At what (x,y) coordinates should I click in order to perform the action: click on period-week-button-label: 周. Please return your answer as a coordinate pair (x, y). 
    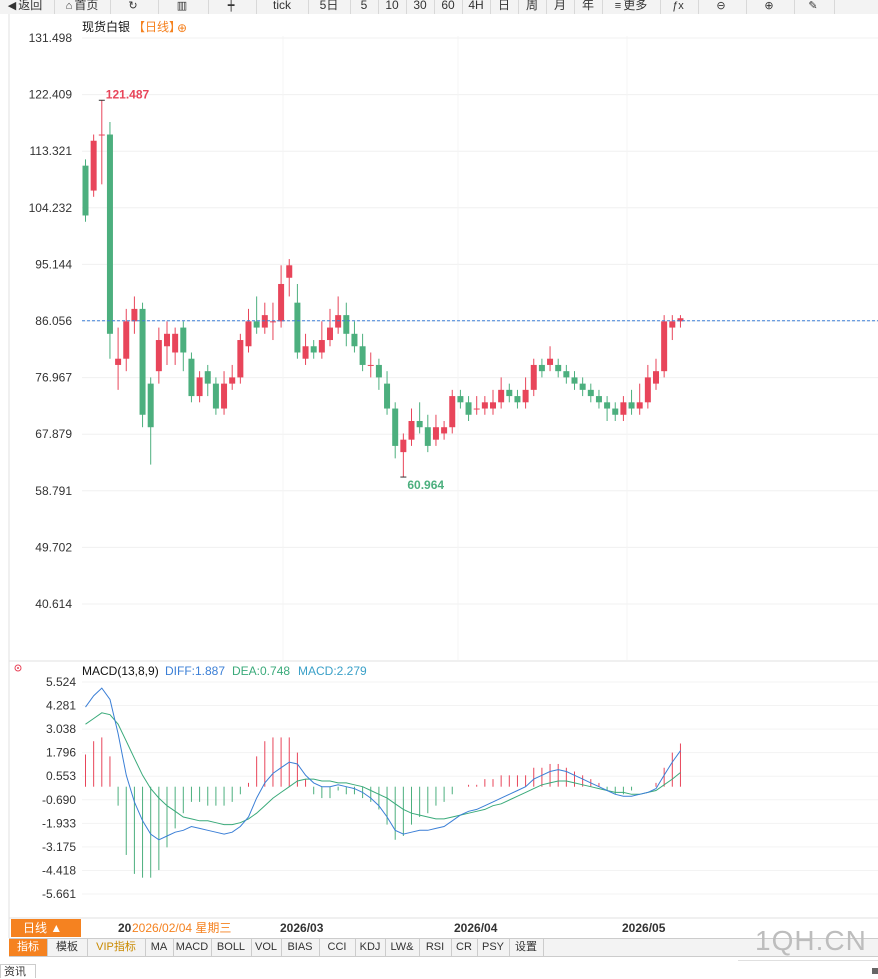
    Looking at the image, I should click on (531, 6).